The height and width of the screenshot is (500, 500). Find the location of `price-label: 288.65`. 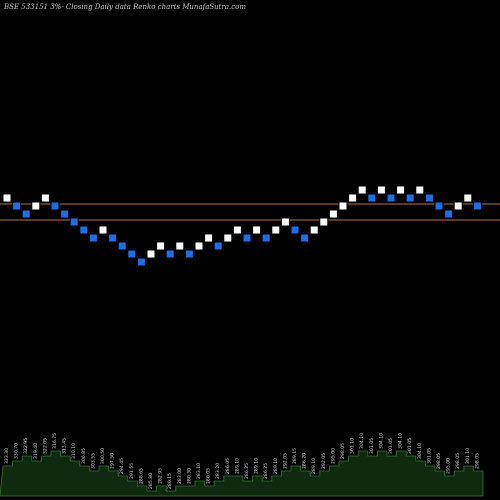

price-label: 288.65 is located at coordinates (141, 476).